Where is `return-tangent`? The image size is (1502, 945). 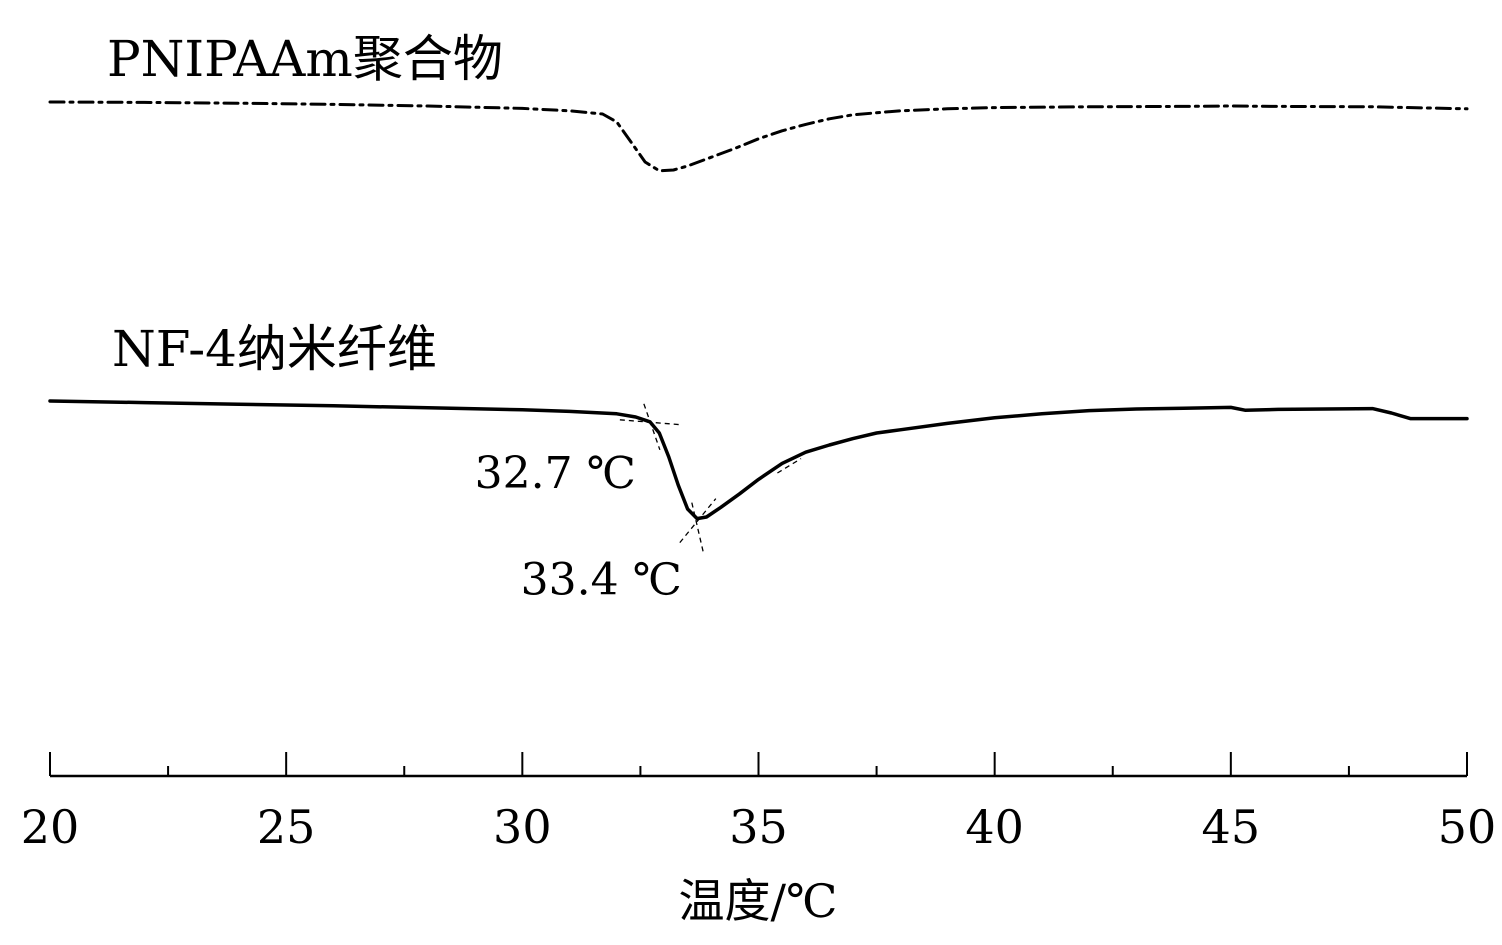 return-tangent is located at coordinates (789, 466).